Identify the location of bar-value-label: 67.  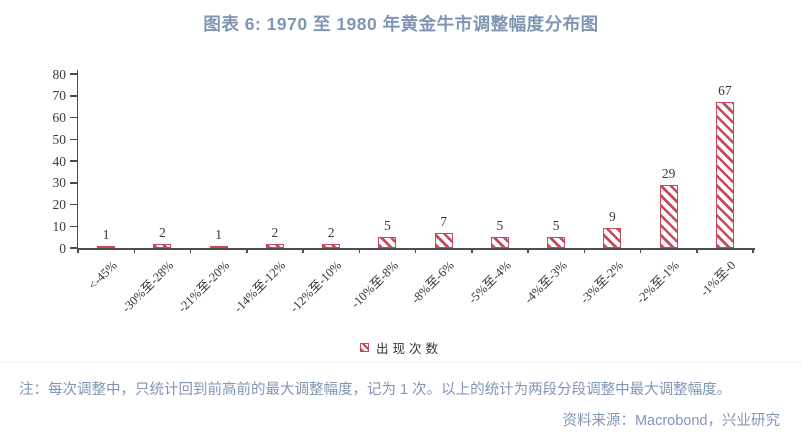
(725, 91).